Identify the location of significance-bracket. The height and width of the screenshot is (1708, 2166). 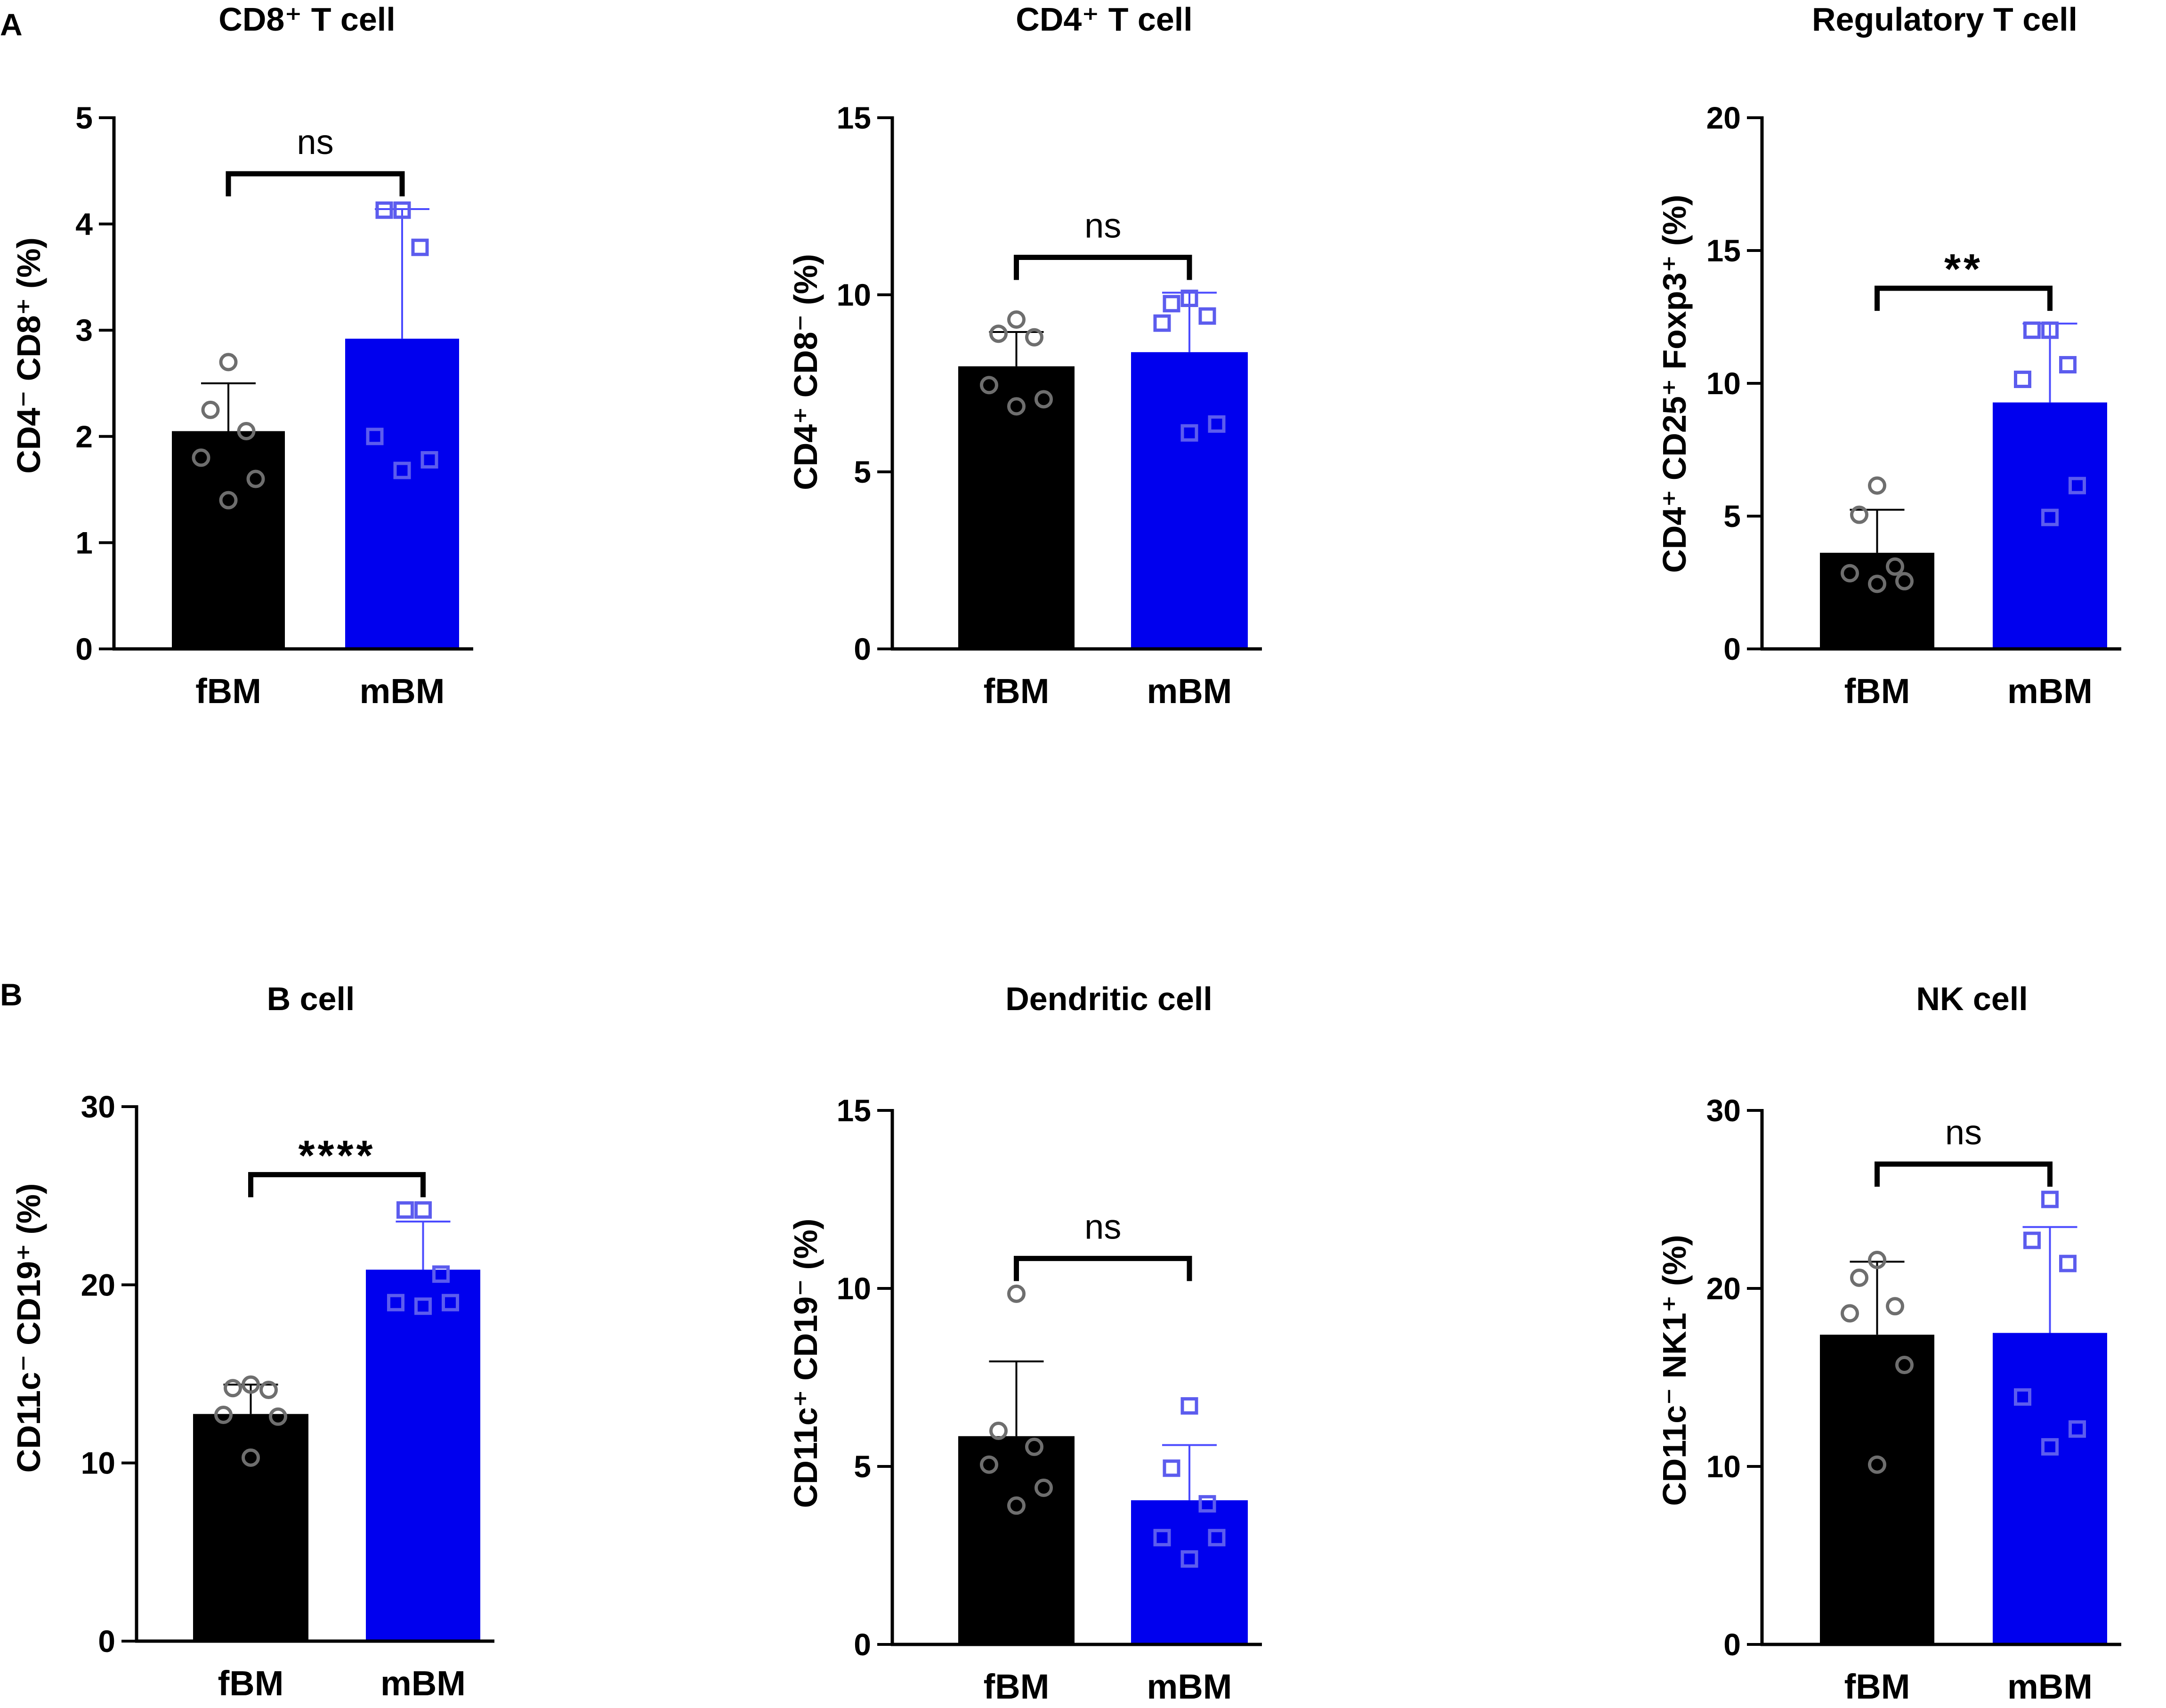
(315, 184).